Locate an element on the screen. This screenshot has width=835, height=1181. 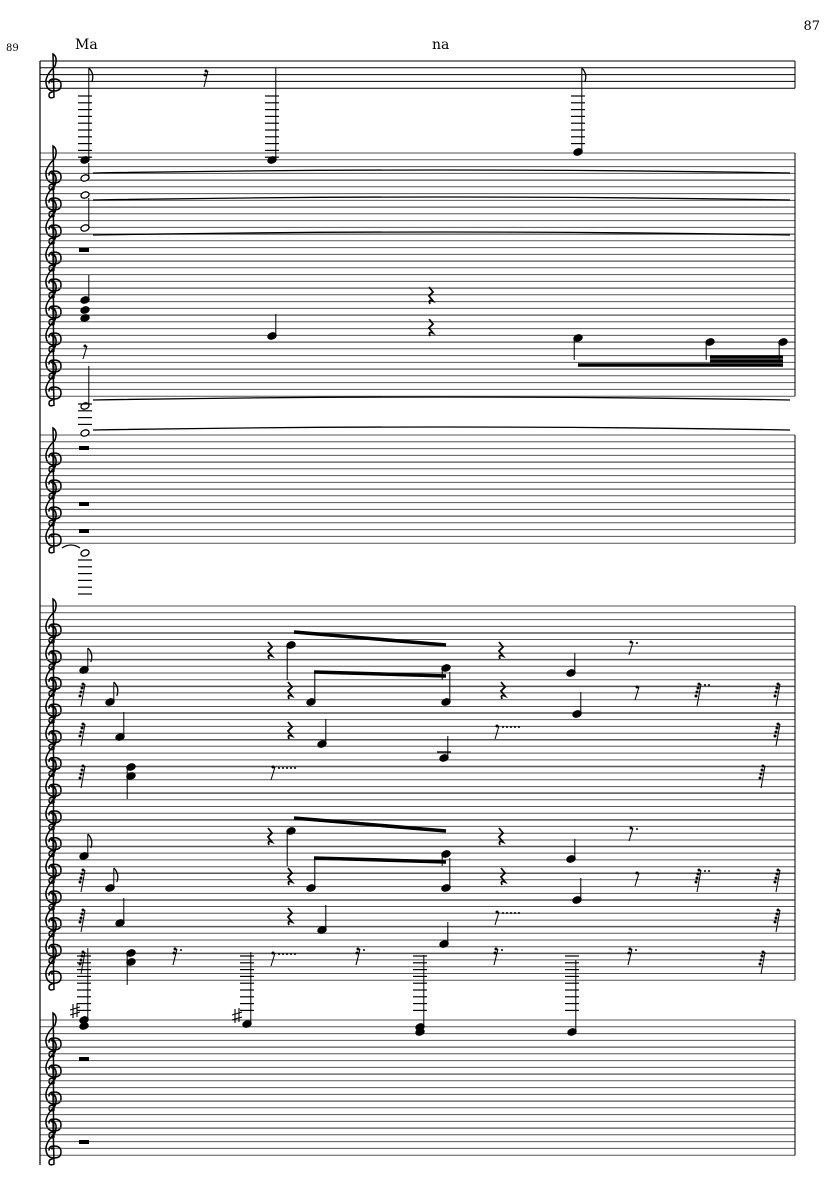
beam is located at coordinates (380, 860).